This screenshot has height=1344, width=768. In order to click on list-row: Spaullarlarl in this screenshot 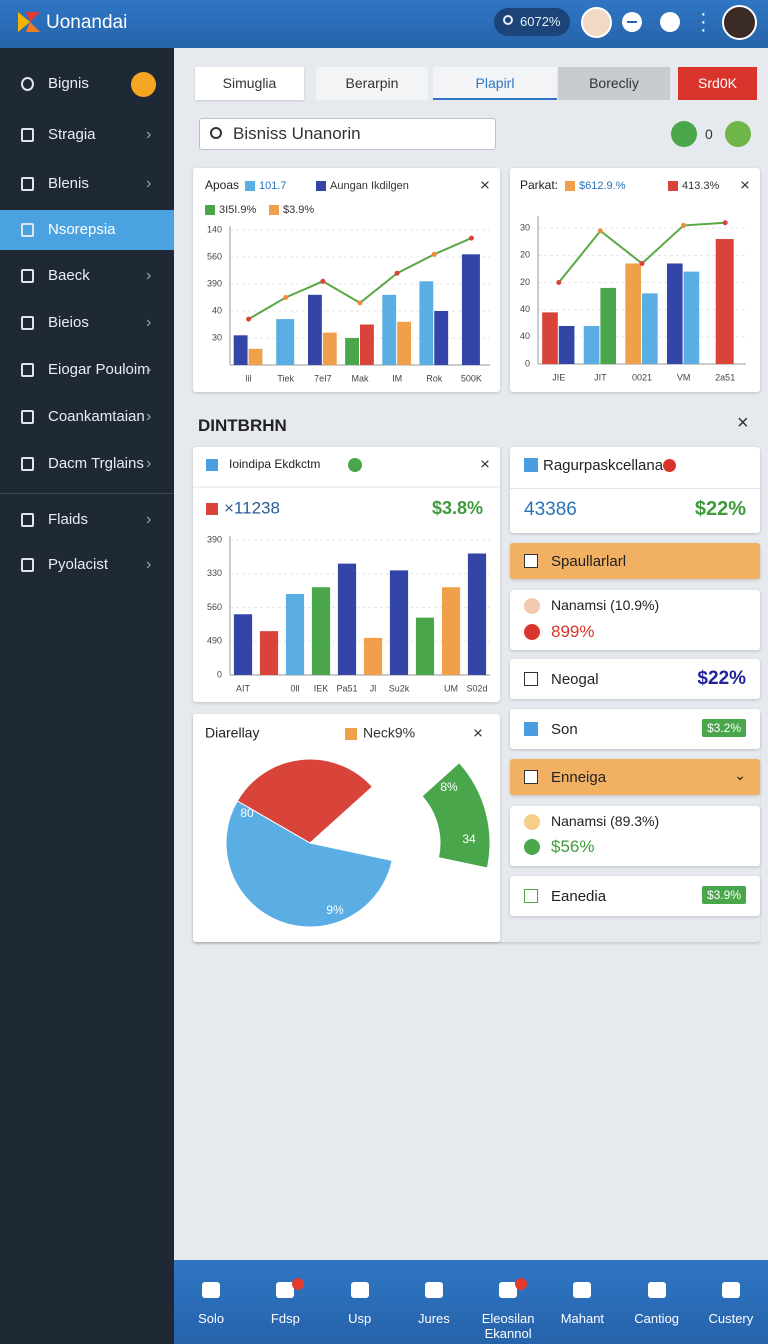, I will do `click(635, 561)`.